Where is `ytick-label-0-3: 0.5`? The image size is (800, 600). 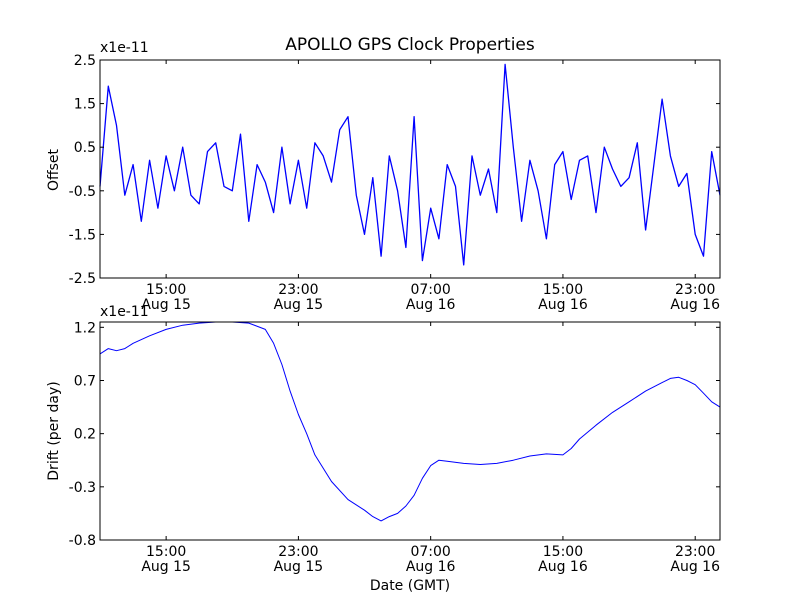 ytick-label-0-3: 0.5 is located at coordinates (85, 148).